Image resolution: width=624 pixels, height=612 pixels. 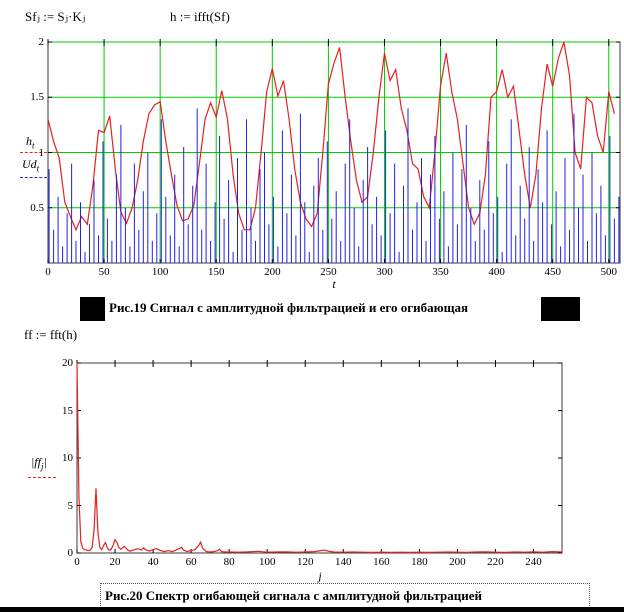 What do you see at coordinates (104, 272) in the screenshot?
I see `x-tick-label-signal-with-envelope: 50` at bounding box center [104, 272].